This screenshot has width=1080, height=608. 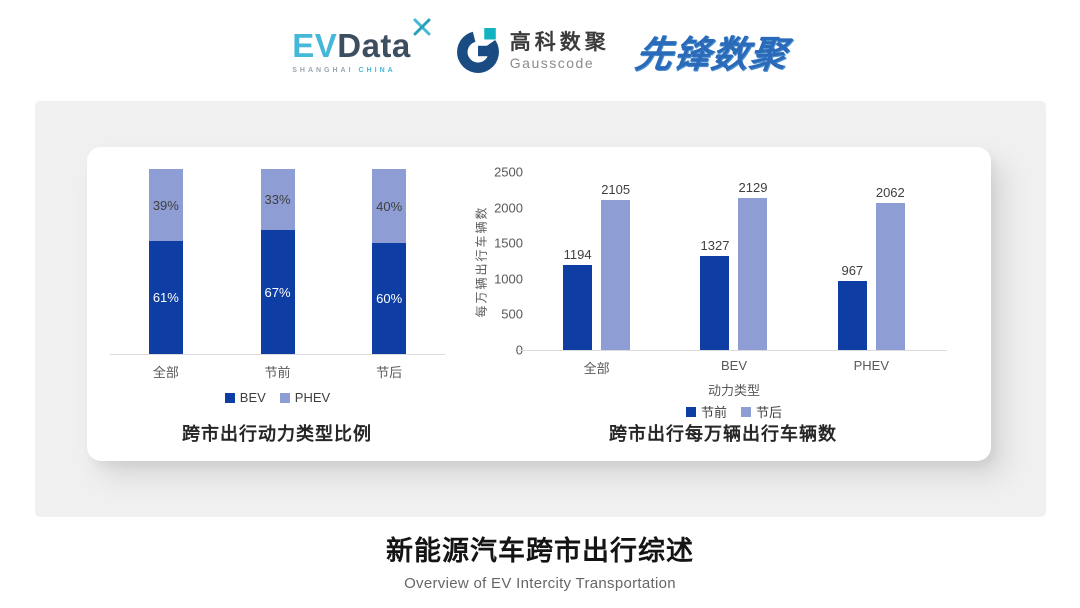 I want to click on bar-group-BEV: 1327 2129, so click(x=733, y=261).